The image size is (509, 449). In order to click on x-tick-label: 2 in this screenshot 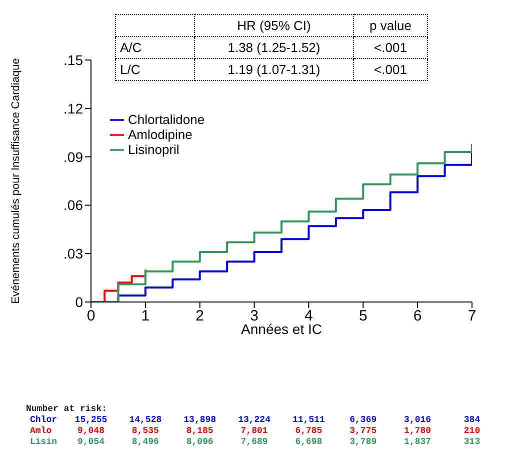, I will do `click(200, 316)`.